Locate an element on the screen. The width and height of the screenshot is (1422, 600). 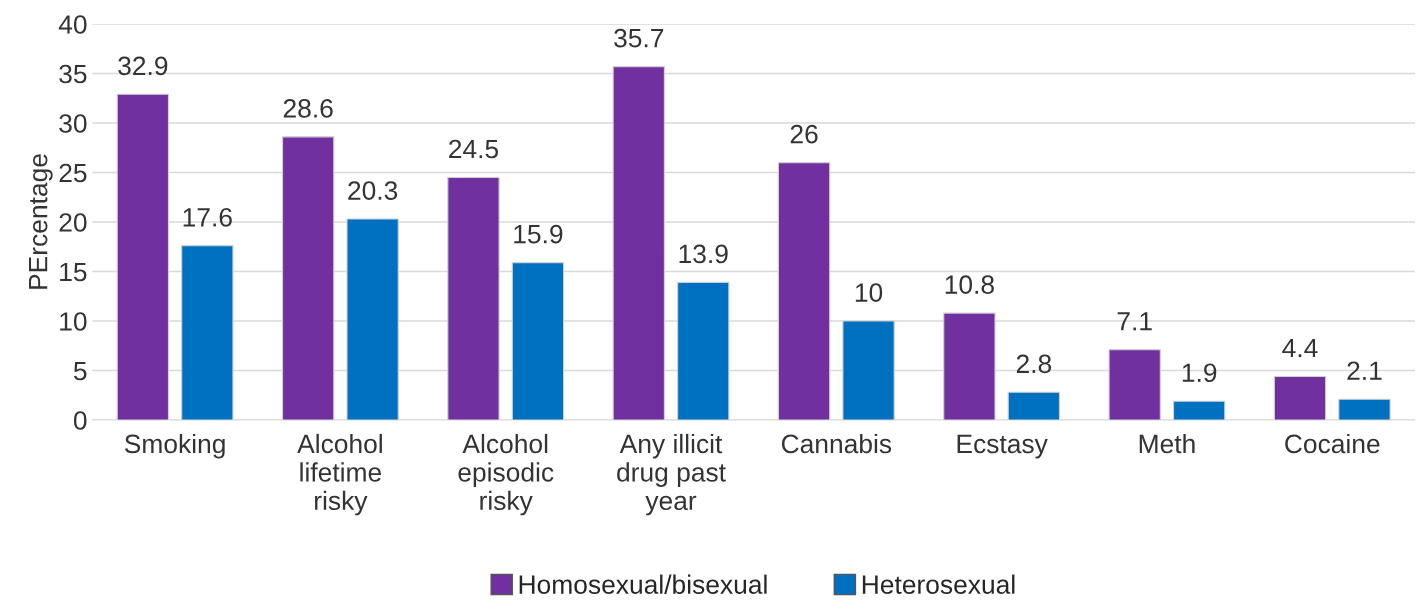
data-label: 10 is located at coordinates (869, 292).